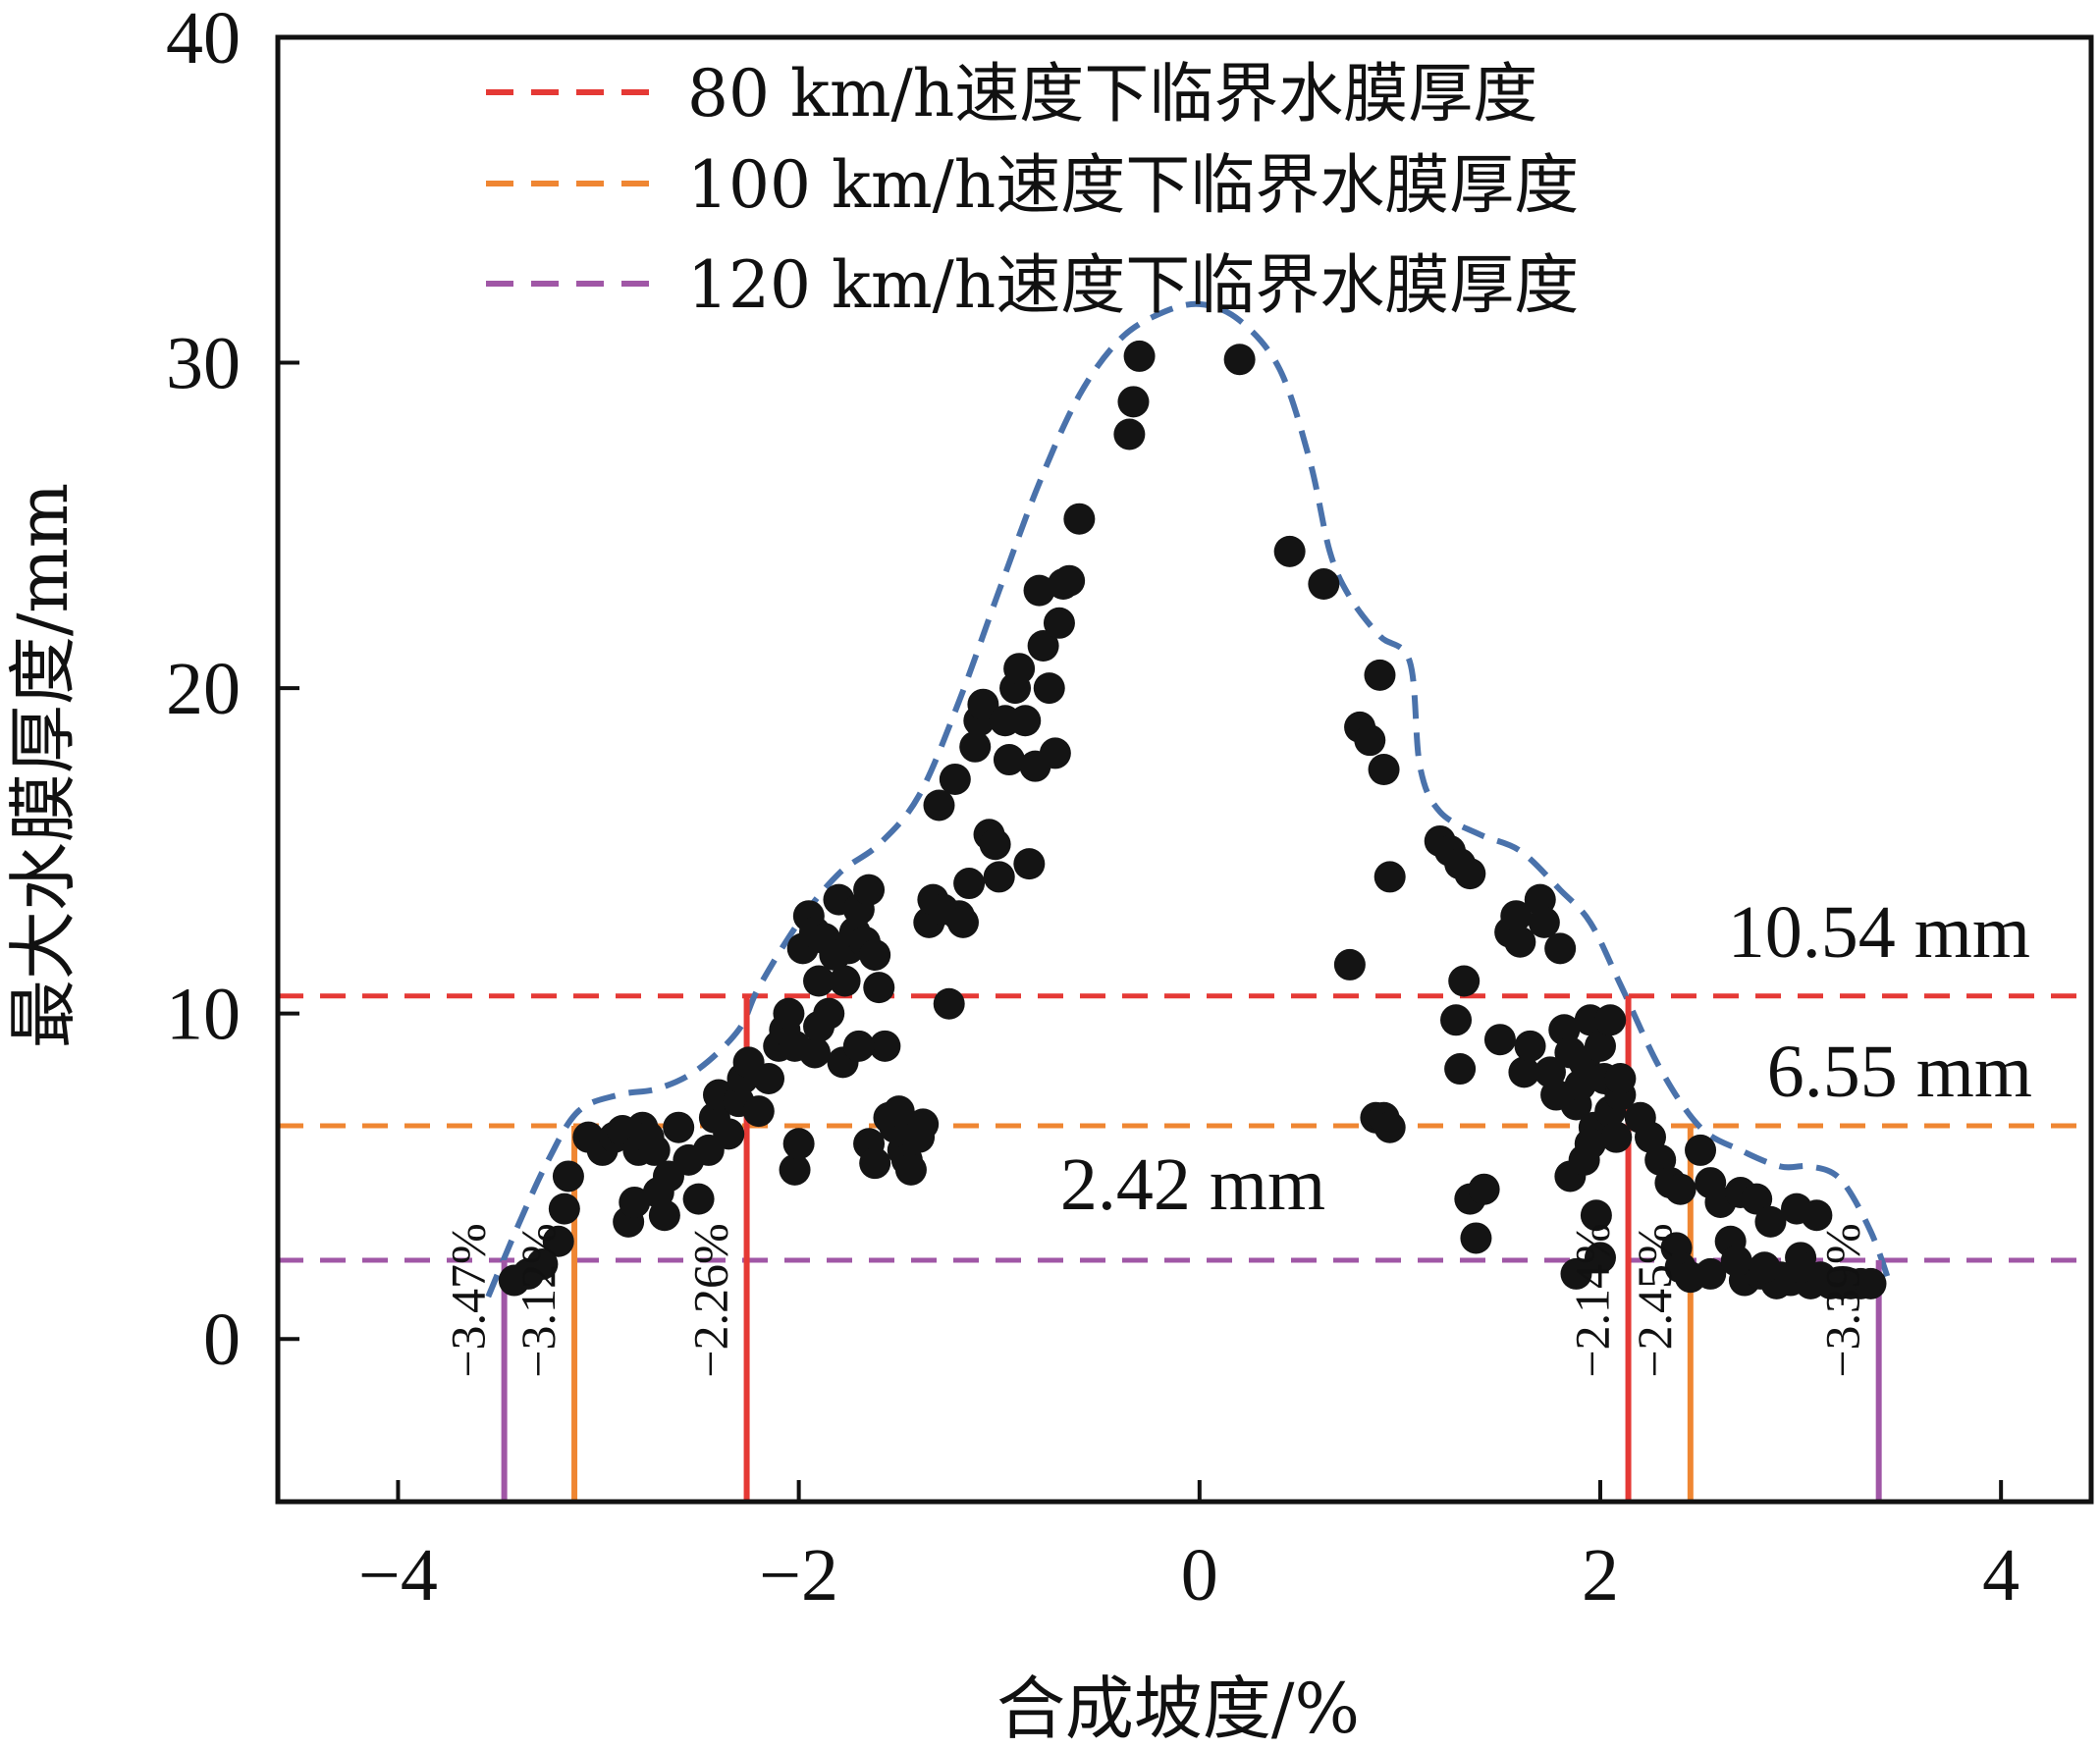  What do you see at coordinates (1899, 1072) in the screenshot?
I see `threshold-value-label: 6.55 mm` at bounding box center [1899, 1072].